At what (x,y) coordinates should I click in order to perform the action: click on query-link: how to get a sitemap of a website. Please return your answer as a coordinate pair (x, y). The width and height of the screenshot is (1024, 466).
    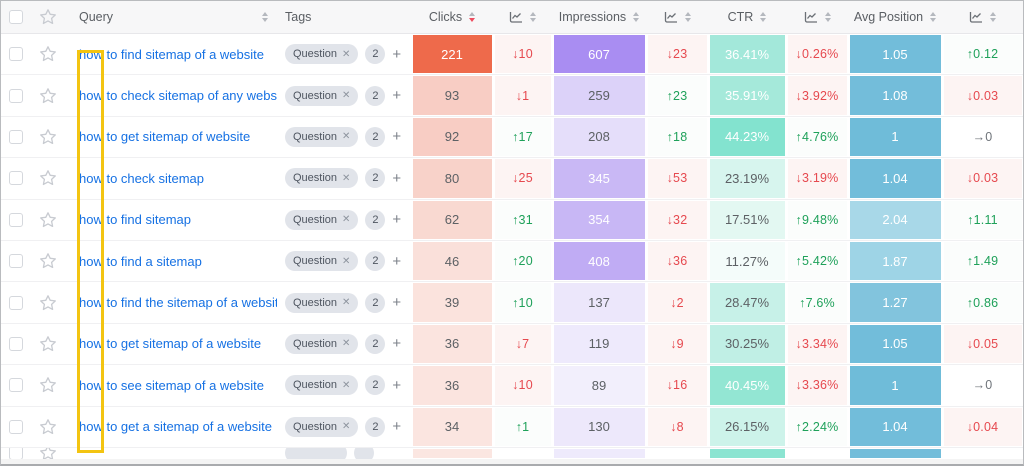
    Looking at the image, I should click on (175, 427).